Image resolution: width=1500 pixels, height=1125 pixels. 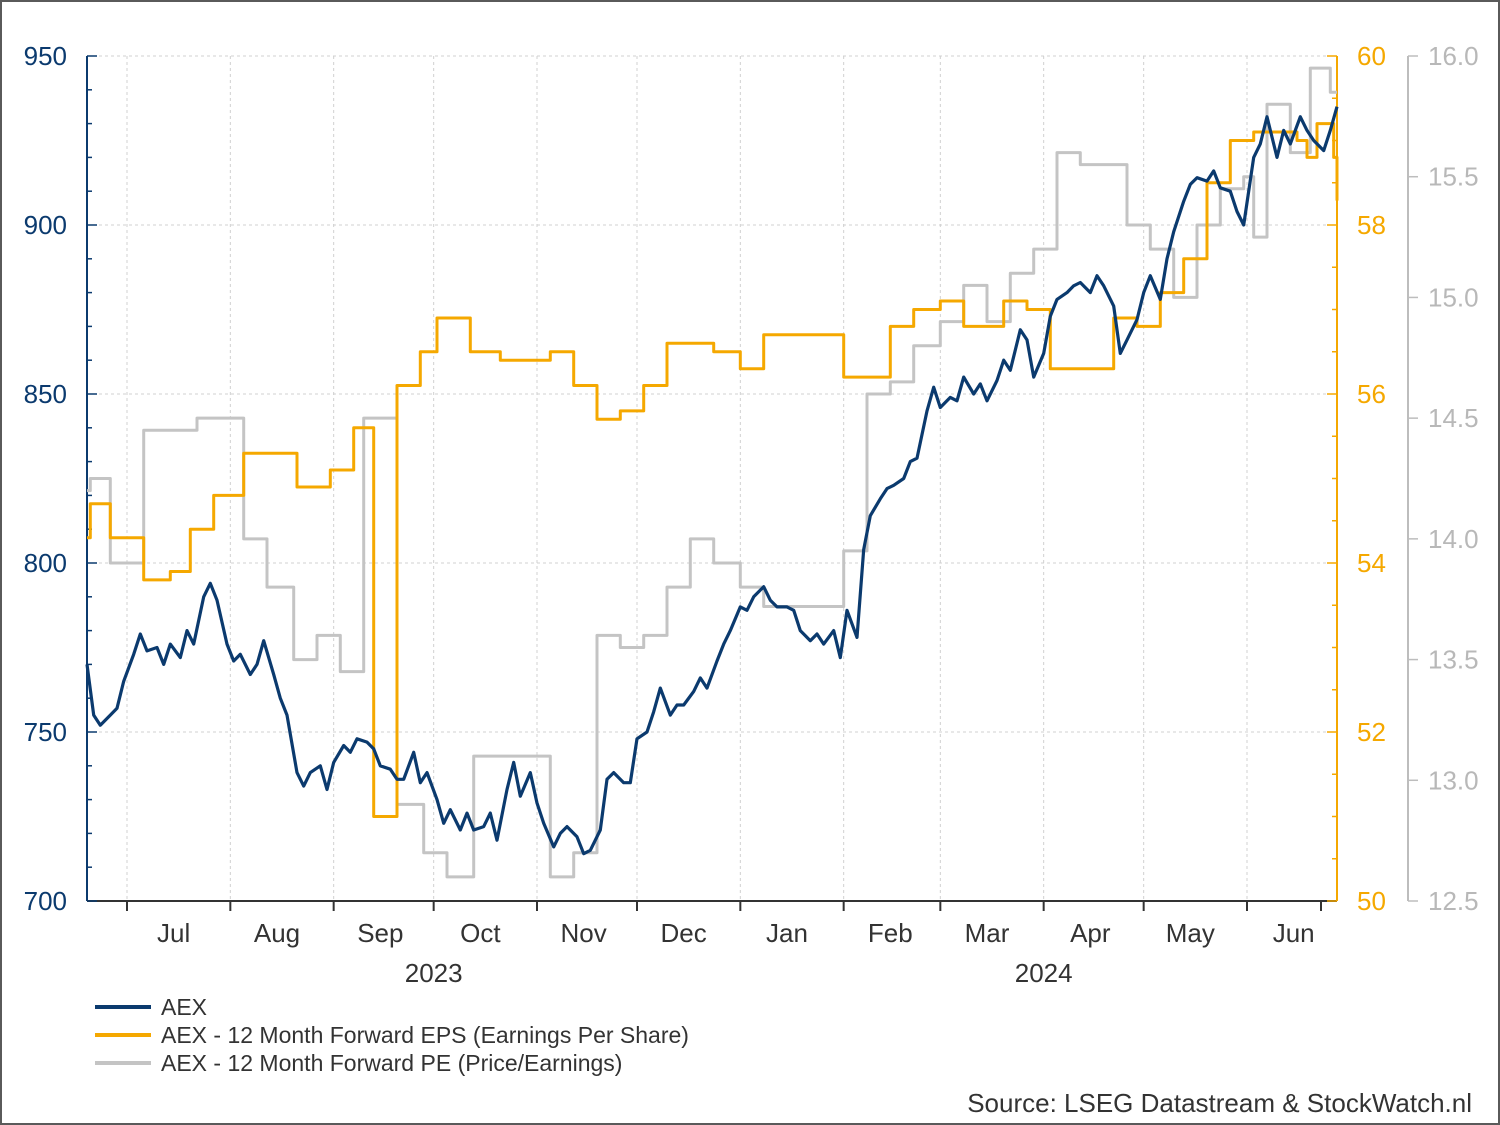 What do you see at coordinates (1453, 418) in the screenshot?
I see `pe-tick-label: 14.5` at bounding box center [1453, 418].